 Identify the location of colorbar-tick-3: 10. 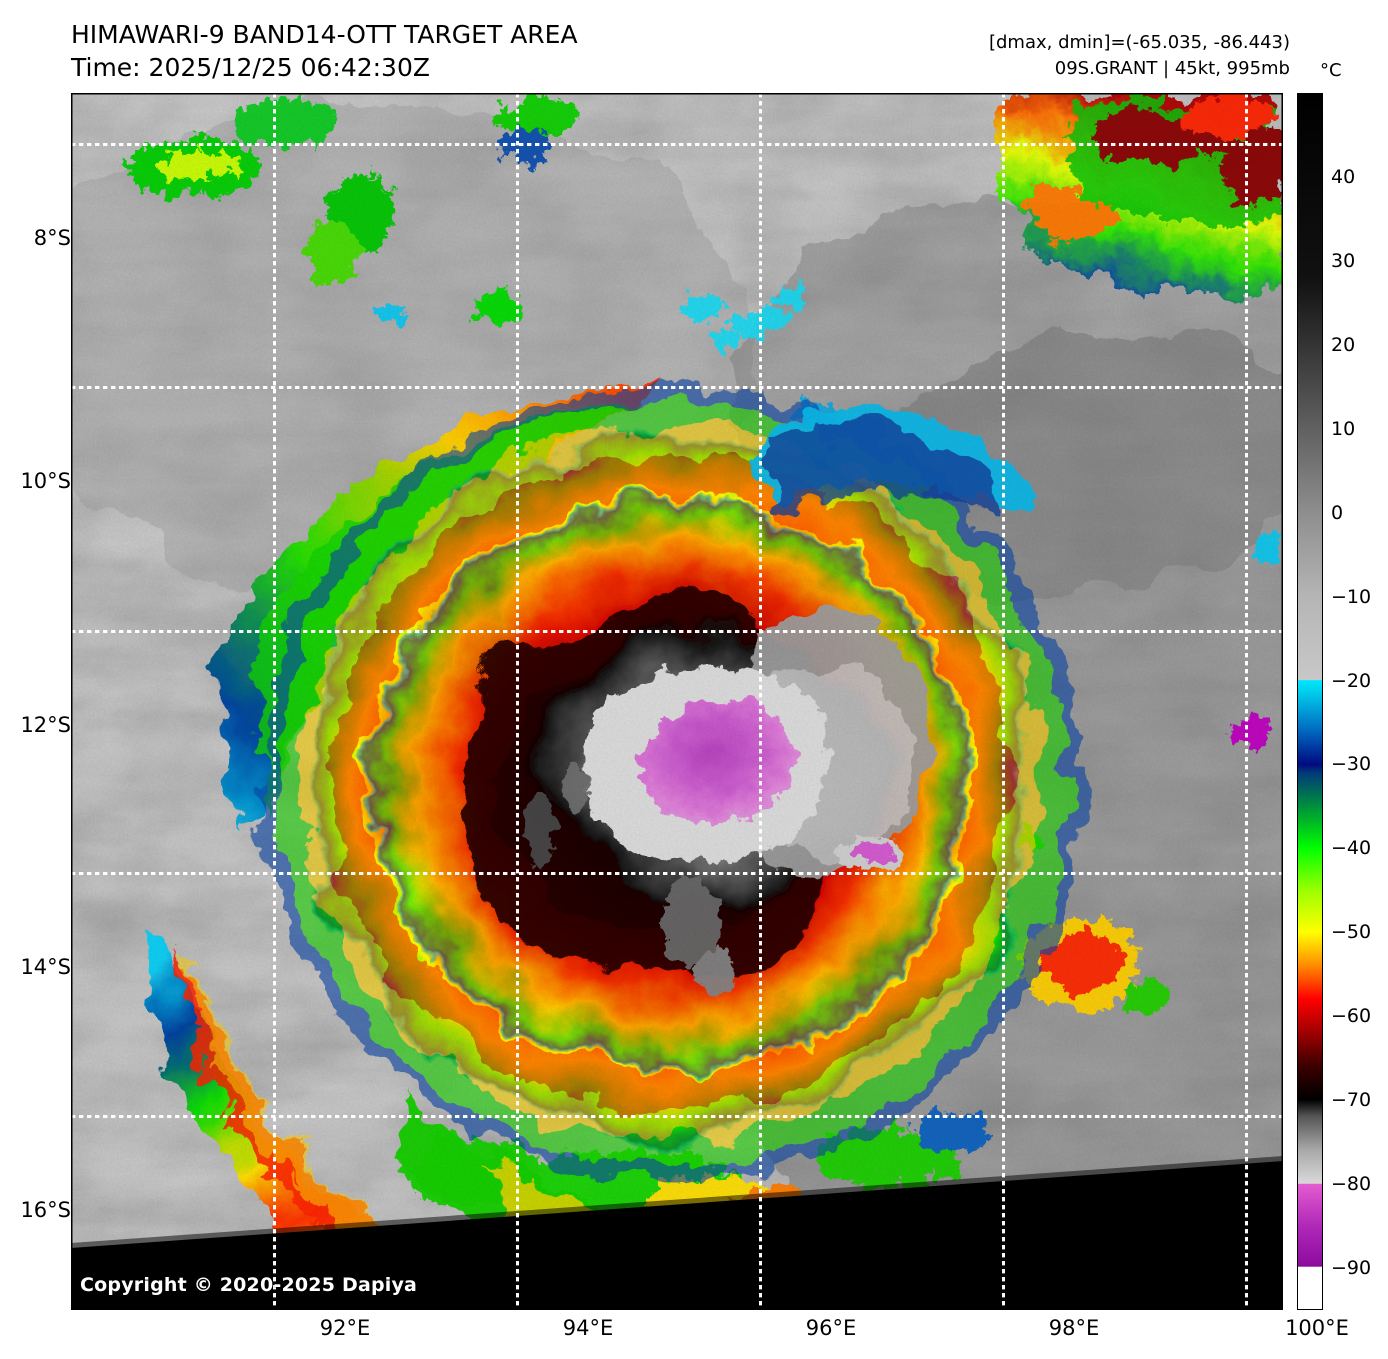
(1343, 428).